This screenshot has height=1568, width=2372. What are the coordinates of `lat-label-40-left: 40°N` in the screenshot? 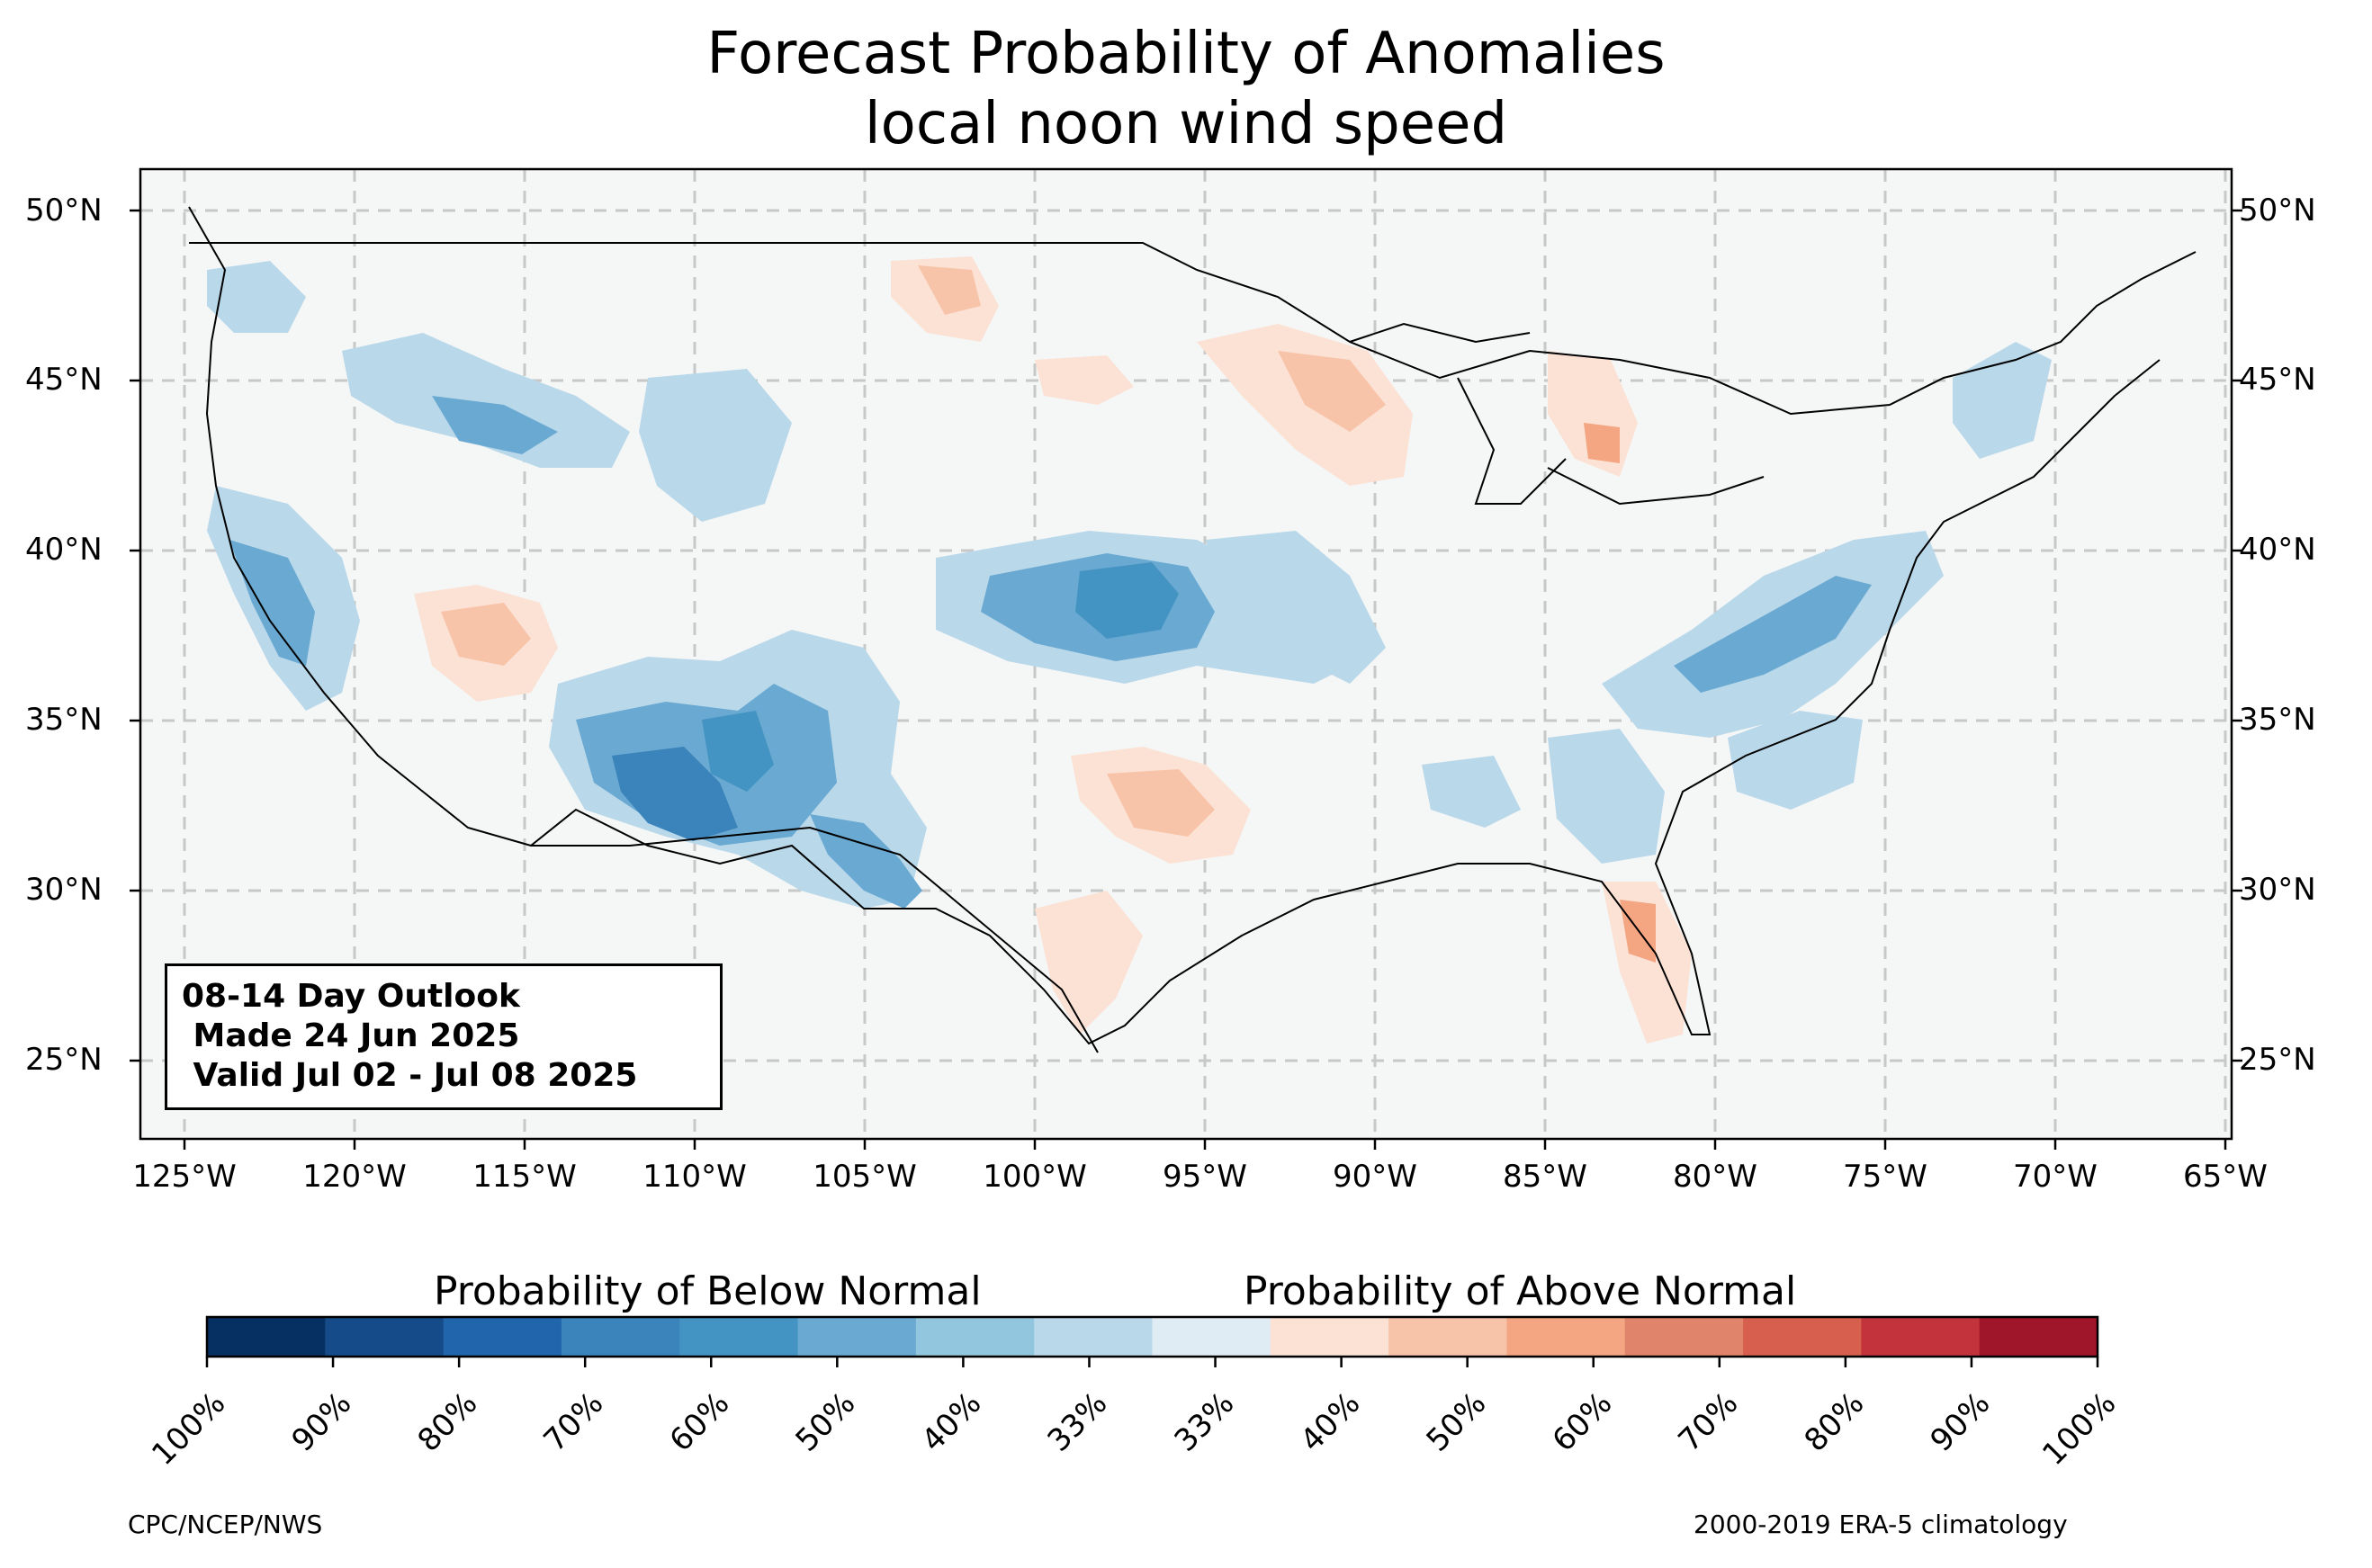 It's located at (64, 550).